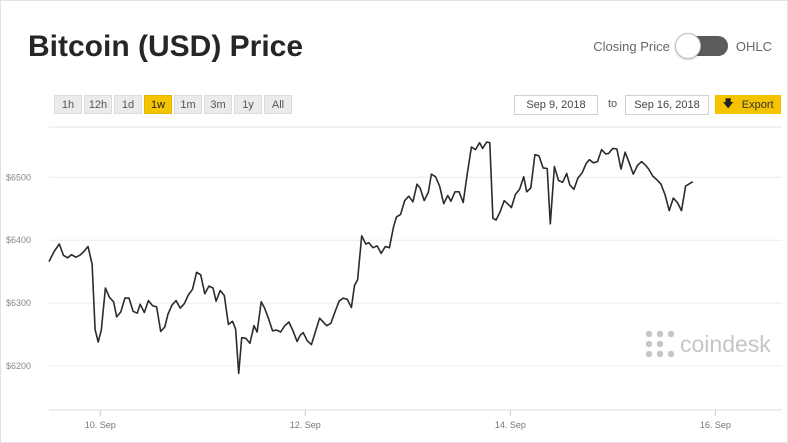 The width and height of the screenshot is (788, 443). What do you see at coordinates (173, 104) in the screenshot?
I see `time-range-selector: 1h 12h 1d 1w 1m 3m 1y All` at bounding box center [173, 104].